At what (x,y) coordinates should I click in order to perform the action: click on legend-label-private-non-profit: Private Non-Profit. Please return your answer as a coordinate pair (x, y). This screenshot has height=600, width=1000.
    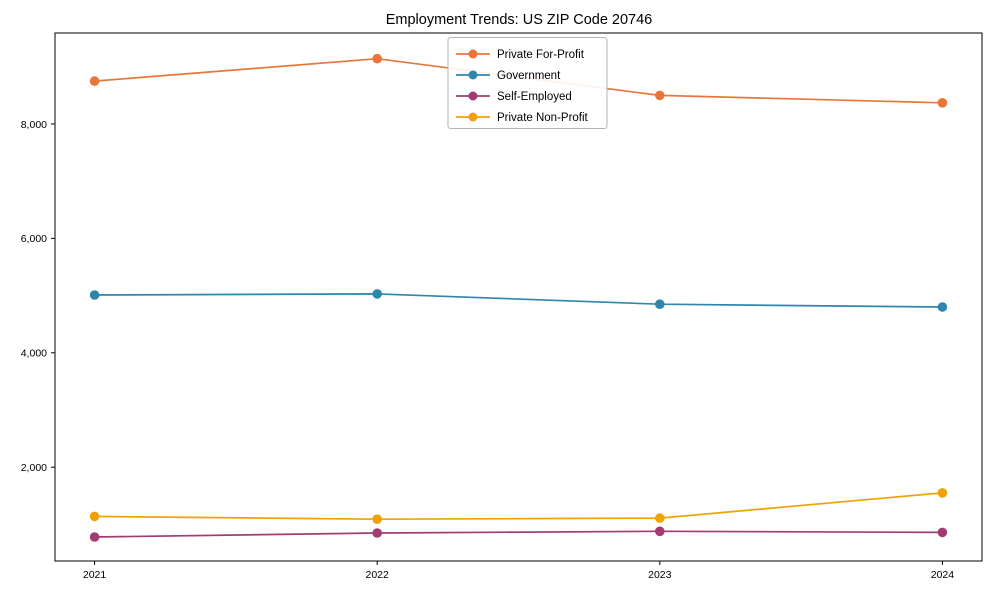
    Looking at the image, I should click on (543, 118).